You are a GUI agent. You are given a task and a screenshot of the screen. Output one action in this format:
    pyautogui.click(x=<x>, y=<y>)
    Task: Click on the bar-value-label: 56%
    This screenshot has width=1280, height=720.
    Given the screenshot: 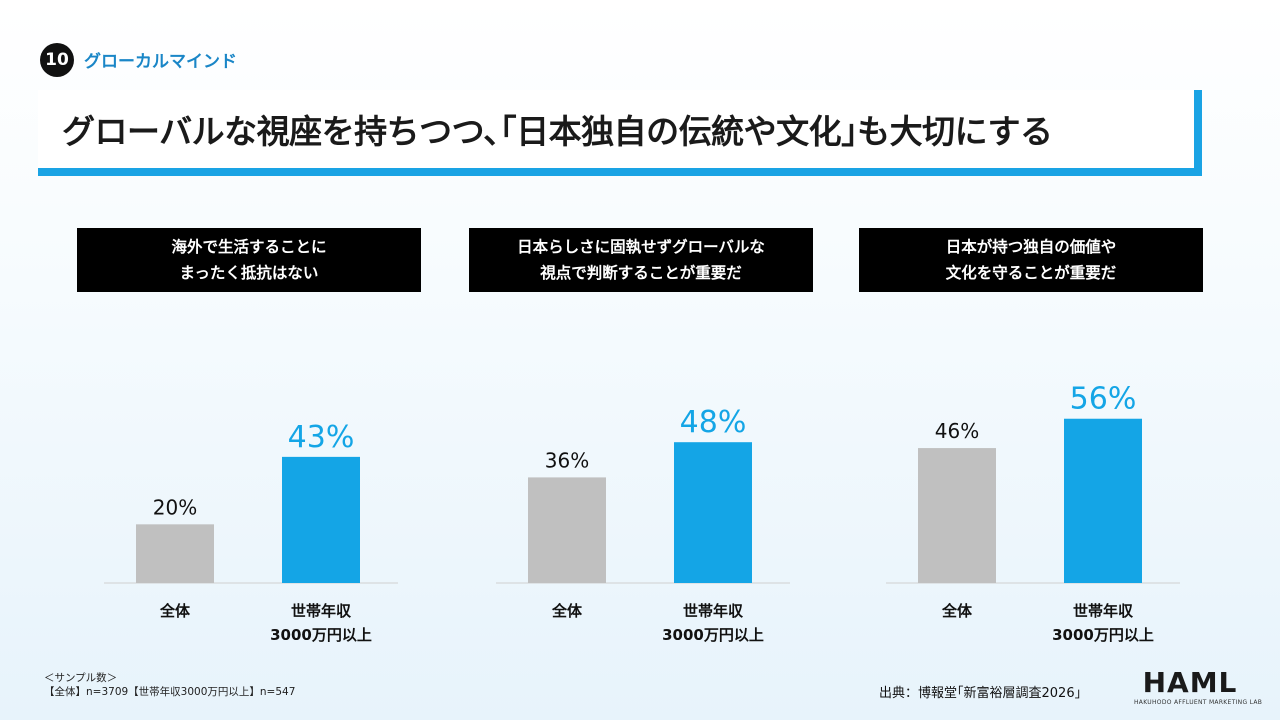 What is the action you would take?
    pyautogui.click(x=1103, y=399)
    